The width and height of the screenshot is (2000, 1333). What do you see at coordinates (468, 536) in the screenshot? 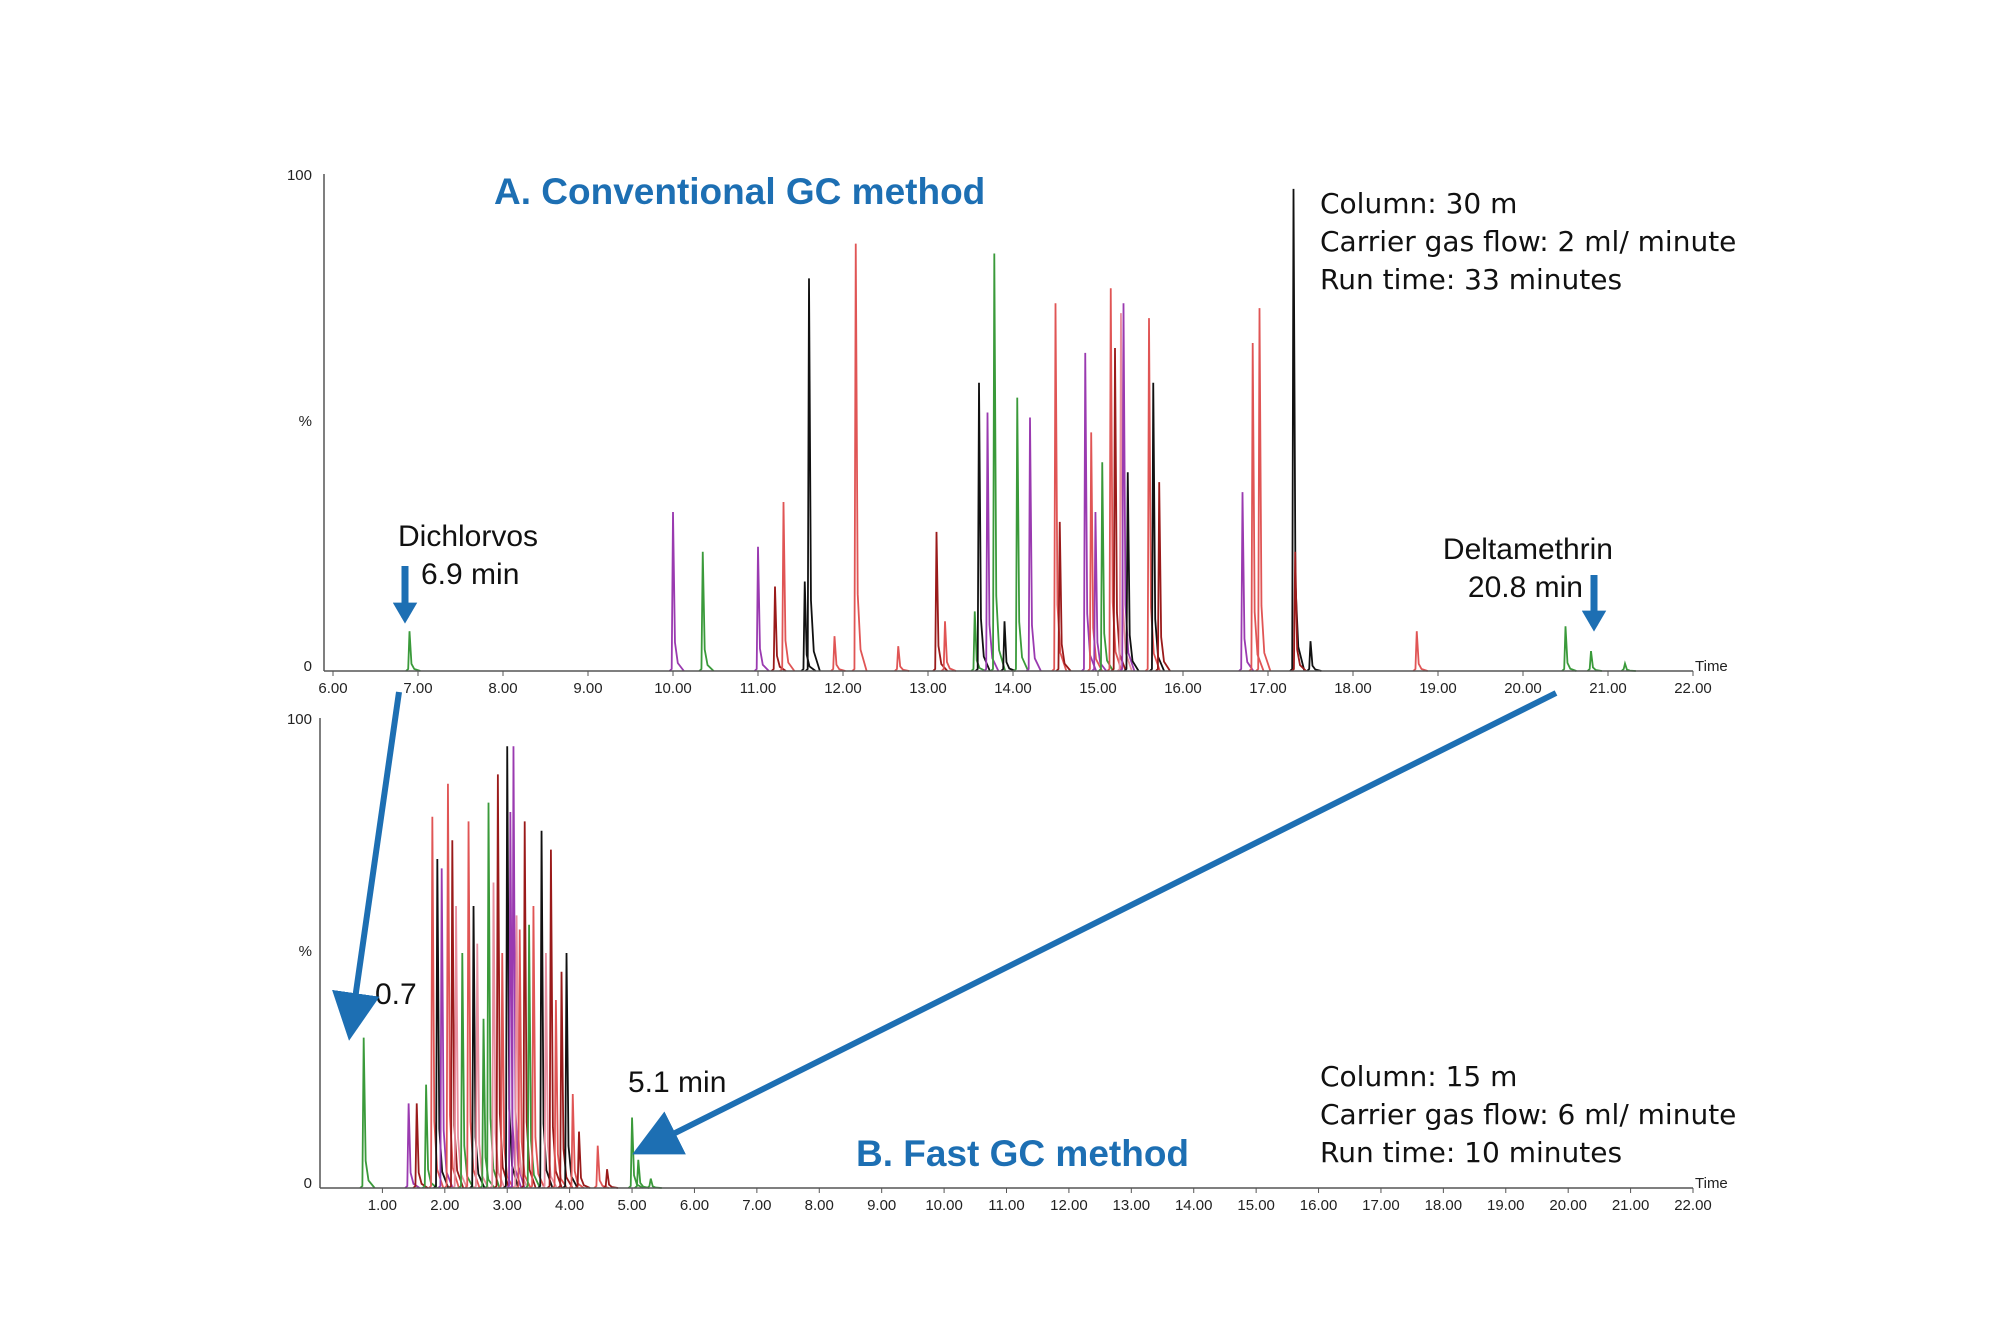
I see `dichlorvos-label: Dichlorvos` at bounding box center [468, 536].